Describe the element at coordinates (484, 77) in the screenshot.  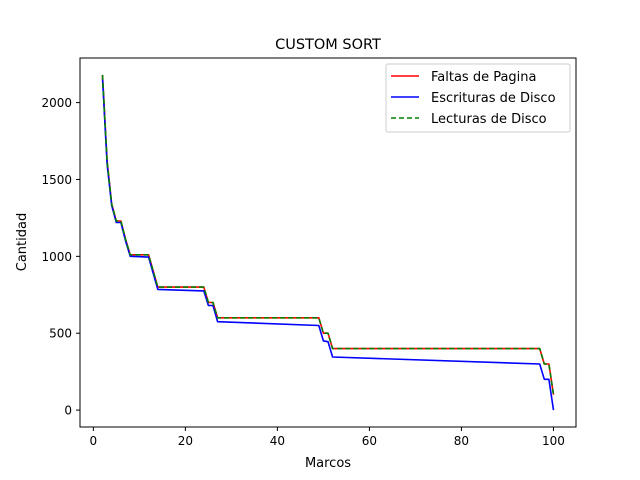
I see `legend-label-faltas: Faltas de Pagina` at that location.